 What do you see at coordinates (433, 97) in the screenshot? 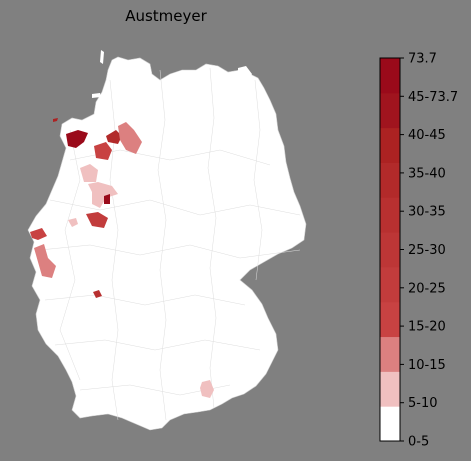
I see `colorbar-tick-label: 45-73.7` at bounding box center [433, 97].